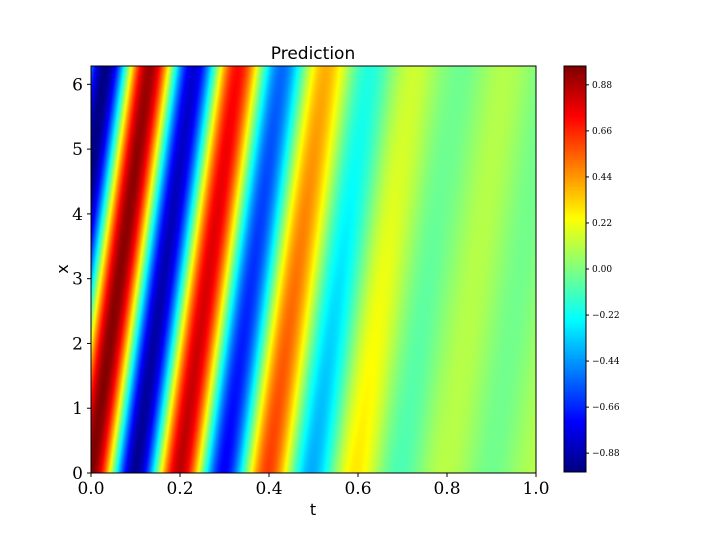 The width and height of the screenshot is (720, 540). What do you see at coordinates (357, 489) in the screenshot?
I see `x-tick-label: 0.6` at bounding box center [357, 489].